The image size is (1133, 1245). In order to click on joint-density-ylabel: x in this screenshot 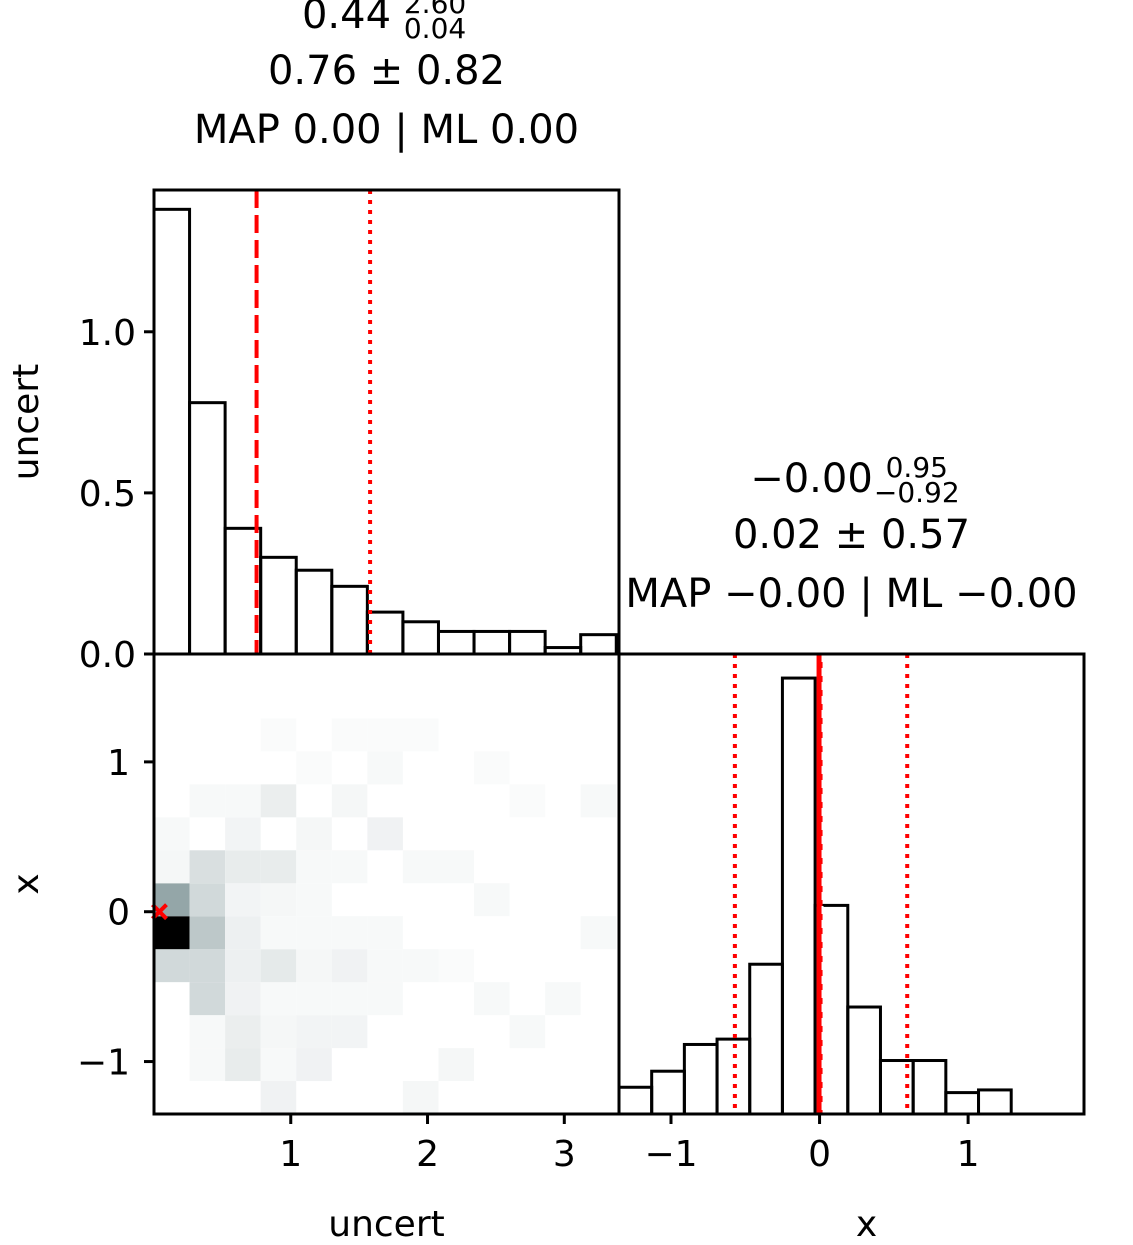, I will do `click(26, 883)`.